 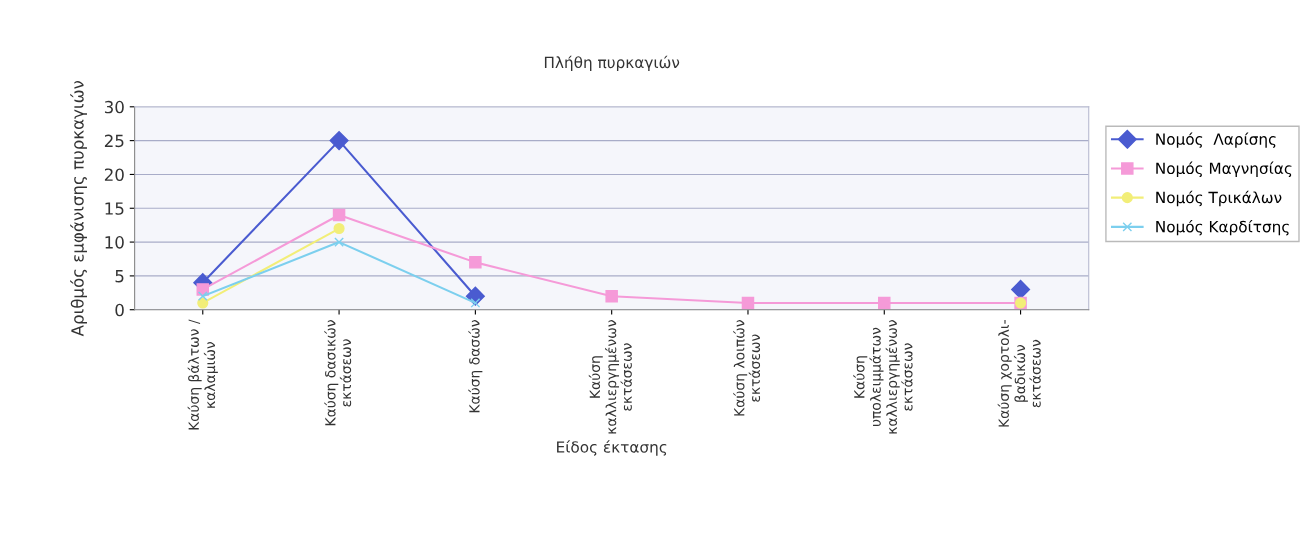 What do you see at coordinates (114, 175) in the screenshot?
I see `y-tick-label: 20` at bounding box center [114, 175].